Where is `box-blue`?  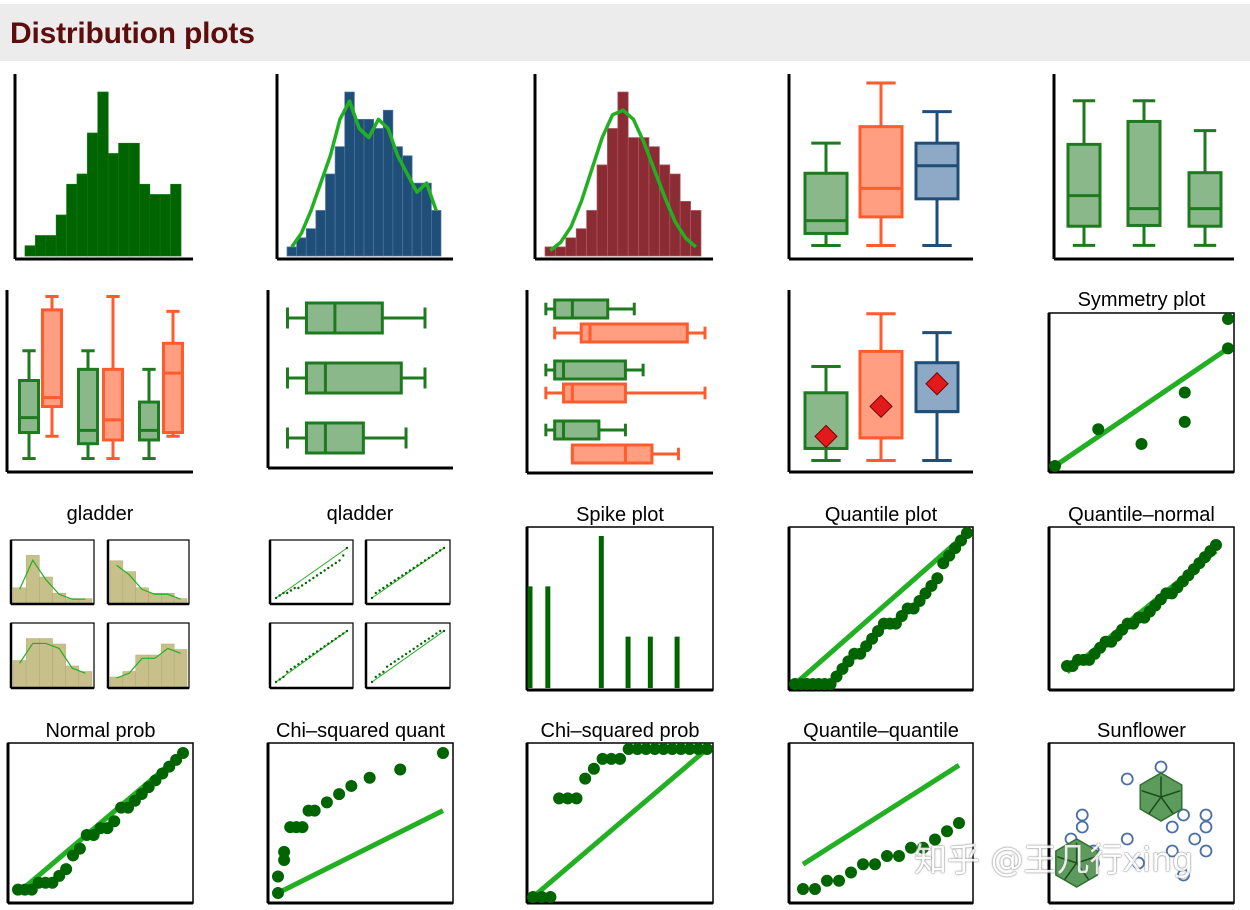 box-blue is located at coordinates (937, 178).